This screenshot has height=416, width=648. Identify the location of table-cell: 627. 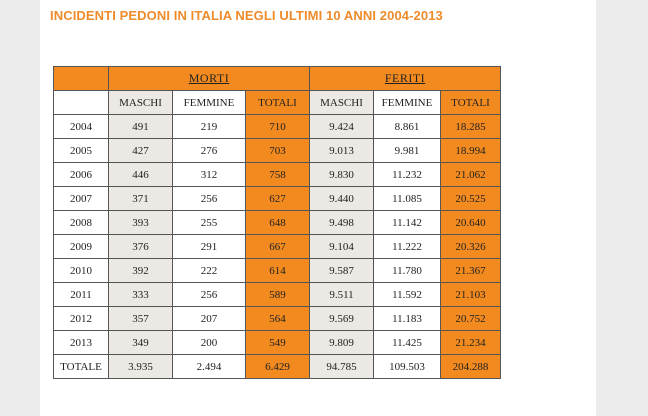
(277, 198).